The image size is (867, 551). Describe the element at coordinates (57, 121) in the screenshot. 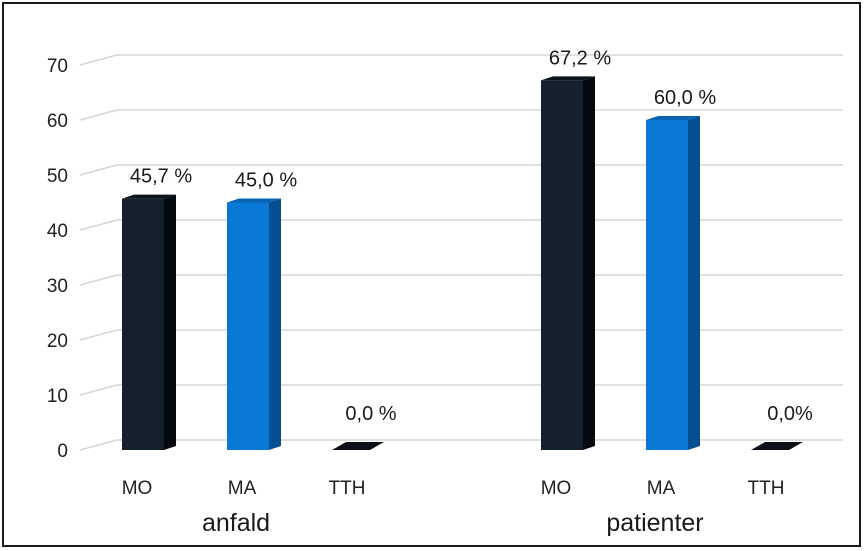

I see `y-tick-label: 60` at that location.